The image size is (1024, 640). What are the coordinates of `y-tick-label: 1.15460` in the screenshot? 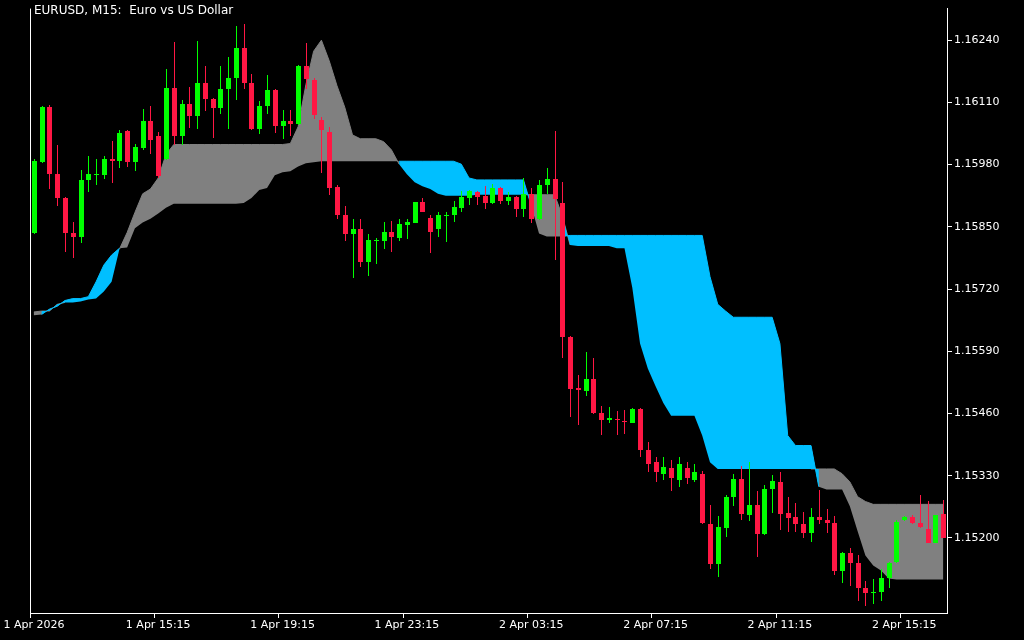 It's located at (977, 413).